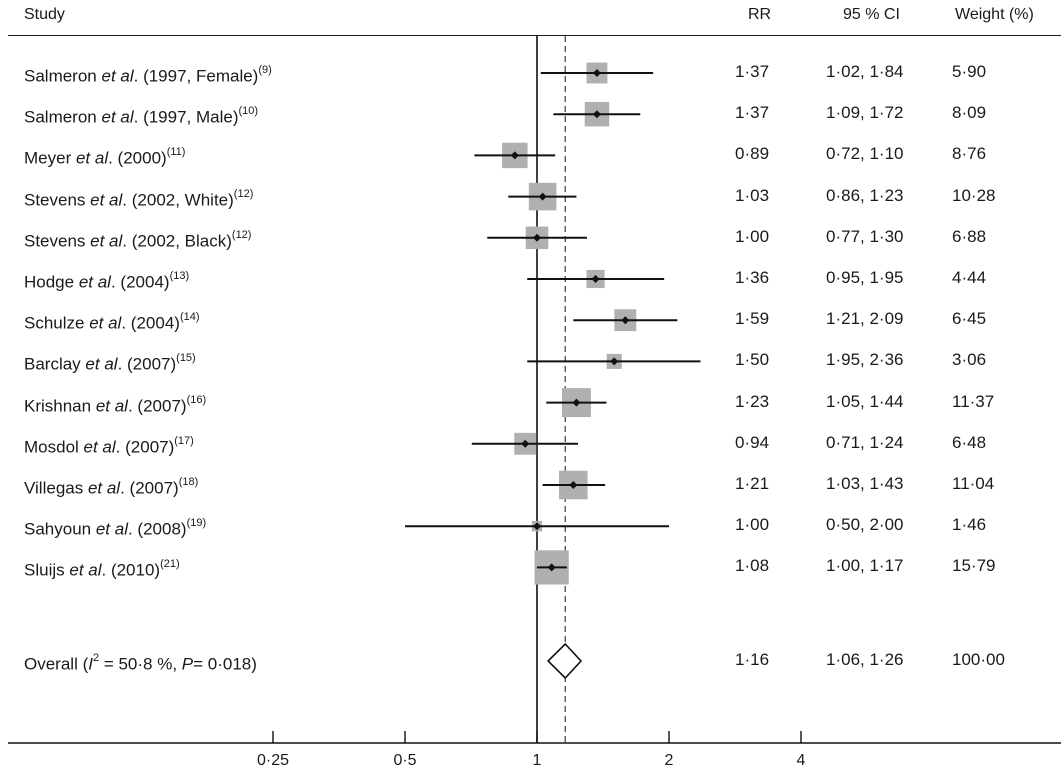  Describe the element at coordinates (969, 113) in the screenshot. I see `study-weight: 8·09` at that location.